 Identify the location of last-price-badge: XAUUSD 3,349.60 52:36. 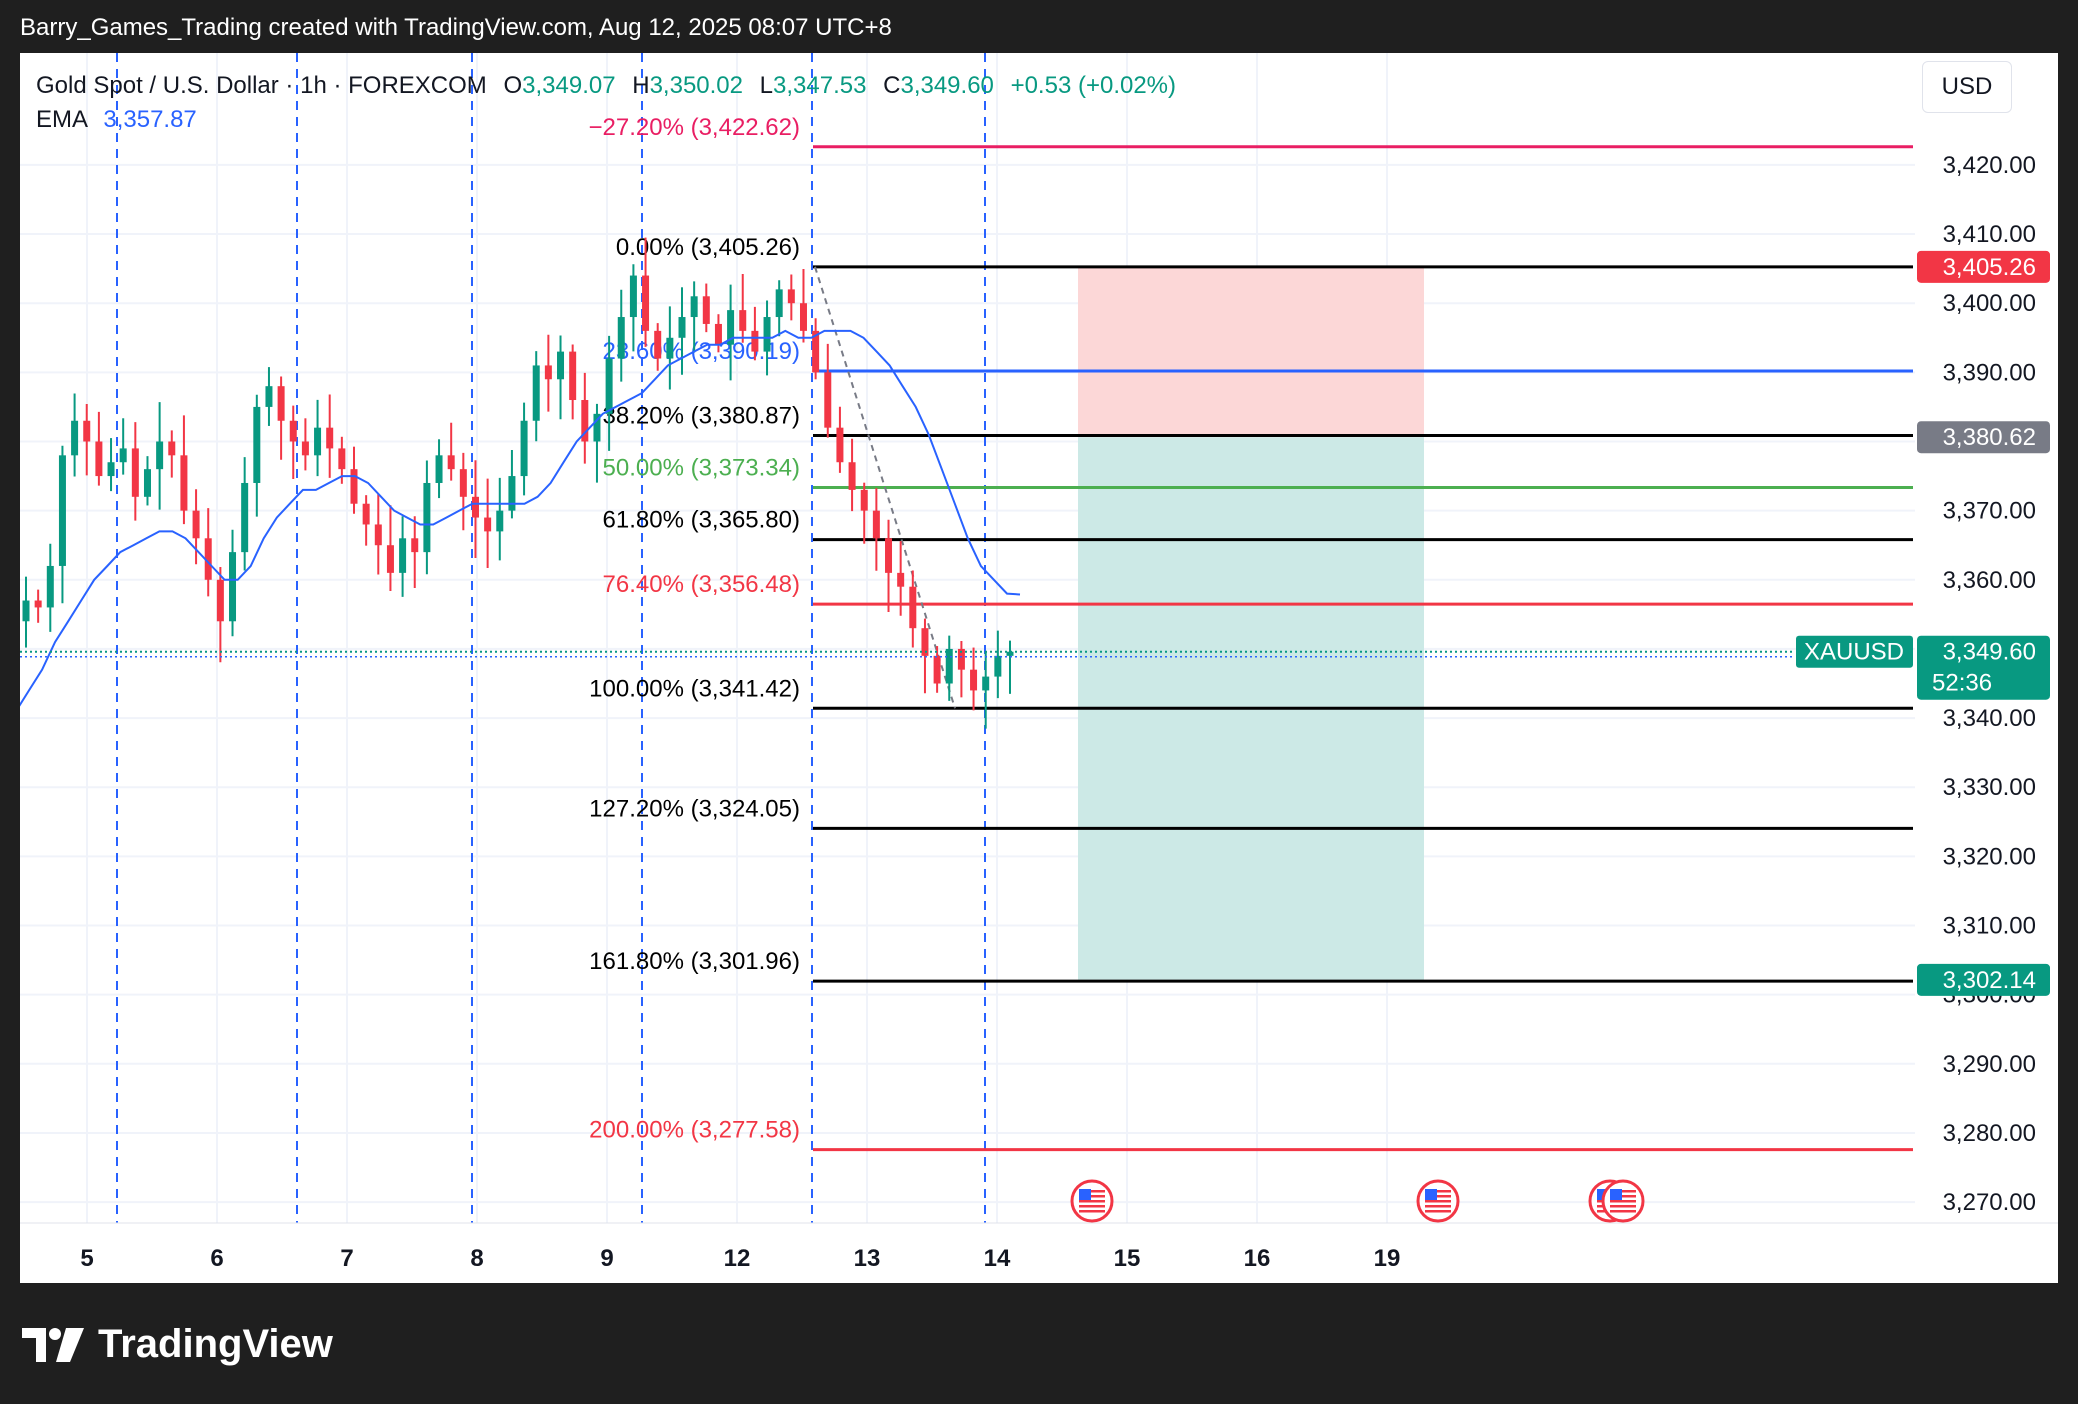
(1923, 667).